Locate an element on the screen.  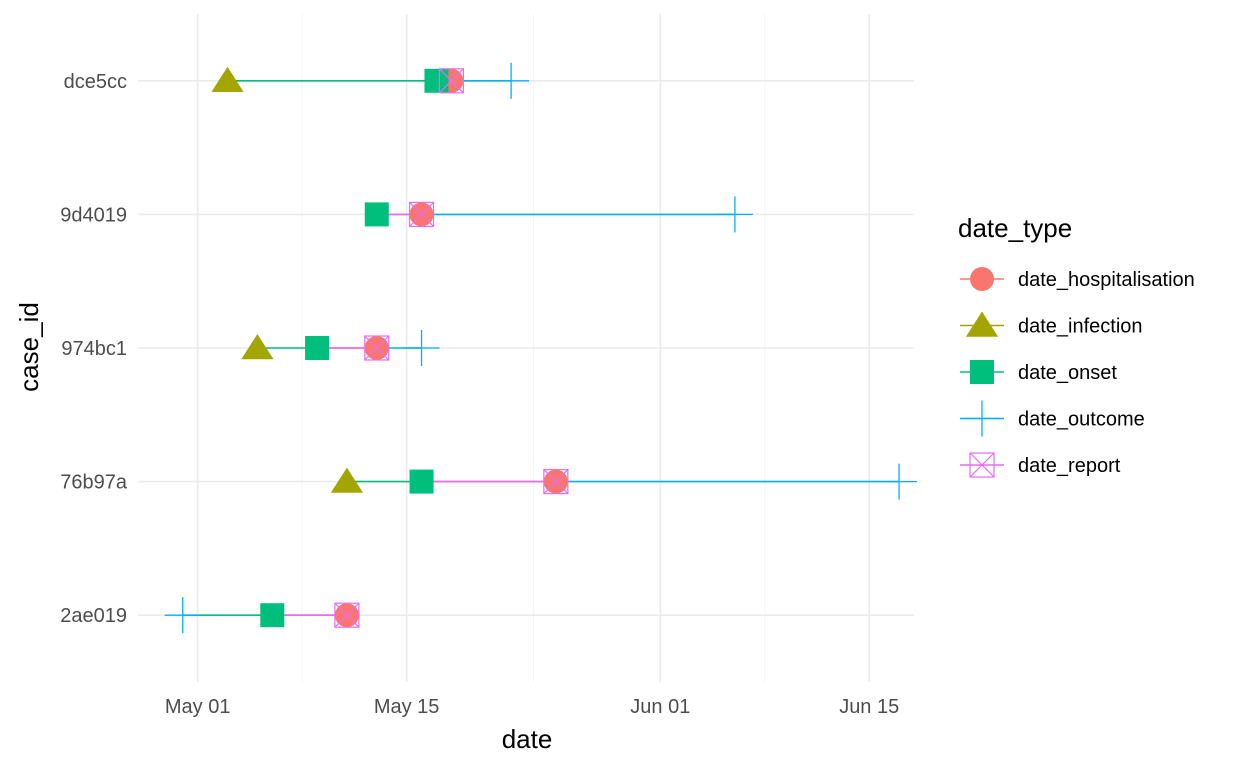
point-dce5cc-date_report-d2 is located at coordinates (451, 81).